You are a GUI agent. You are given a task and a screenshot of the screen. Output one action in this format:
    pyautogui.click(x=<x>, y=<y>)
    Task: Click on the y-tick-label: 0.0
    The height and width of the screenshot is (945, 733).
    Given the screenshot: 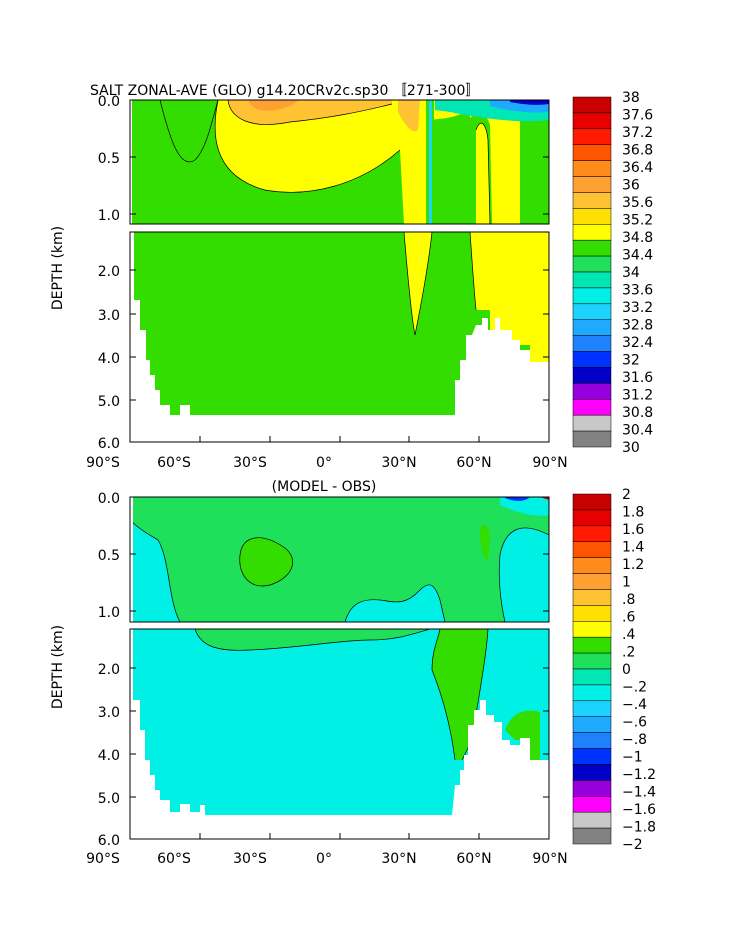 What is the action you would take?
    pyautogui.click(x=109, y=102)
    